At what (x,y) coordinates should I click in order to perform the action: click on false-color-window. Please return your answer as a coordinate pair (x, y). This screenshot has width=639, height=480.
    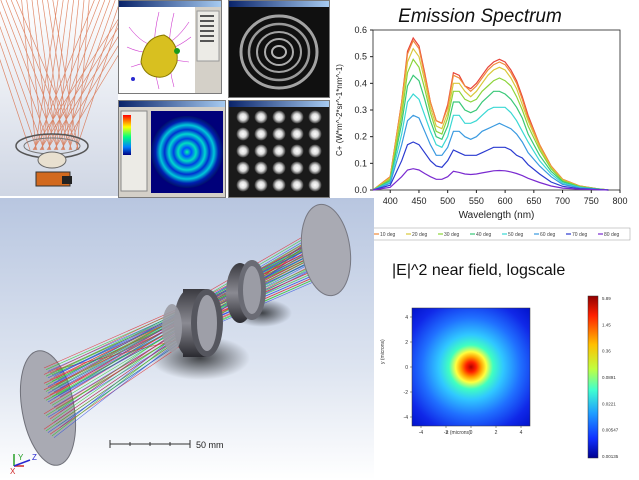
    Looking at the image, I should click on (172, 149).